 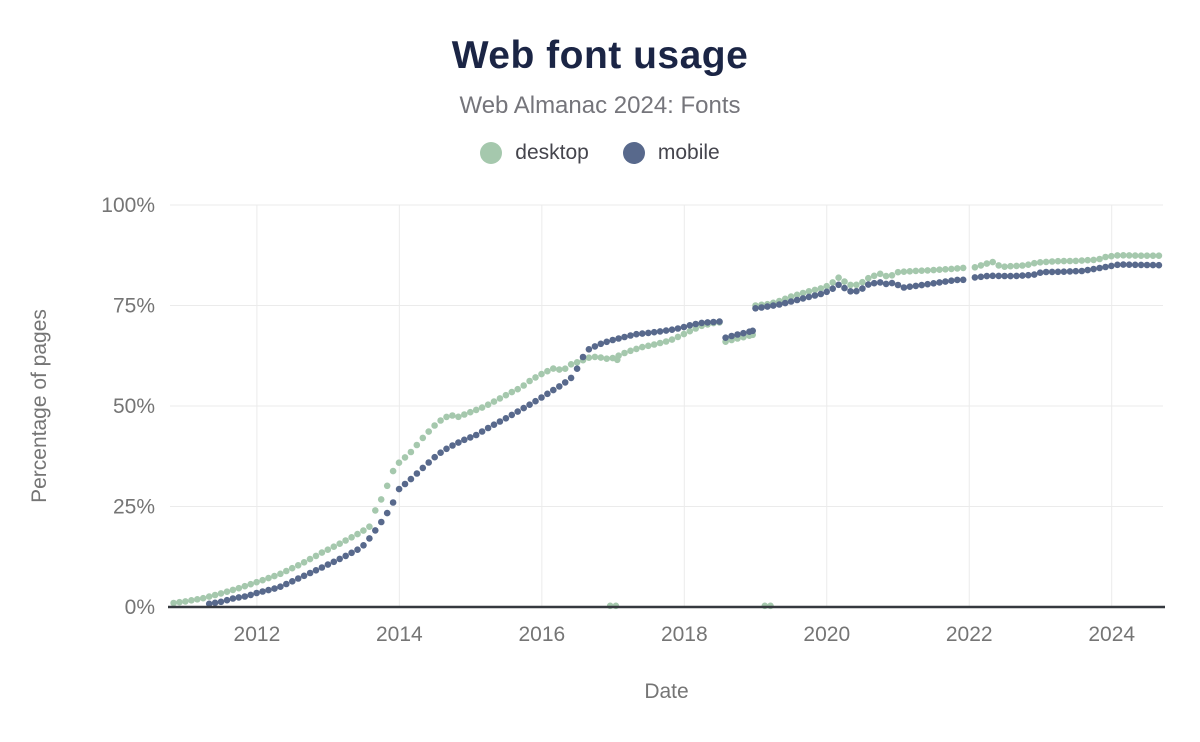 I want to click on y-axis-title: Percentage of pages, so click(x=39, y=406).